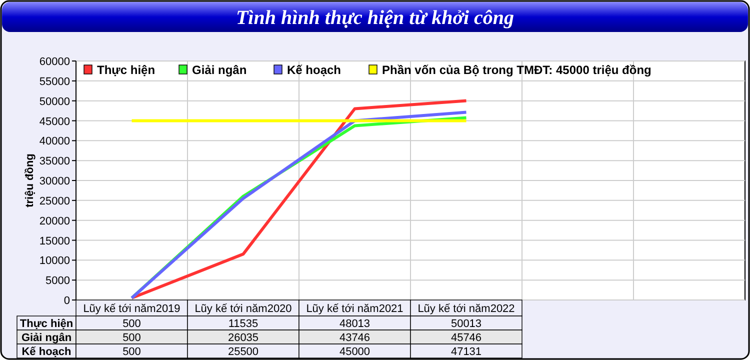  Describe the element at coordinates (58, 281) in the screenshot. I see `y-tick-label: 5000` at that location.